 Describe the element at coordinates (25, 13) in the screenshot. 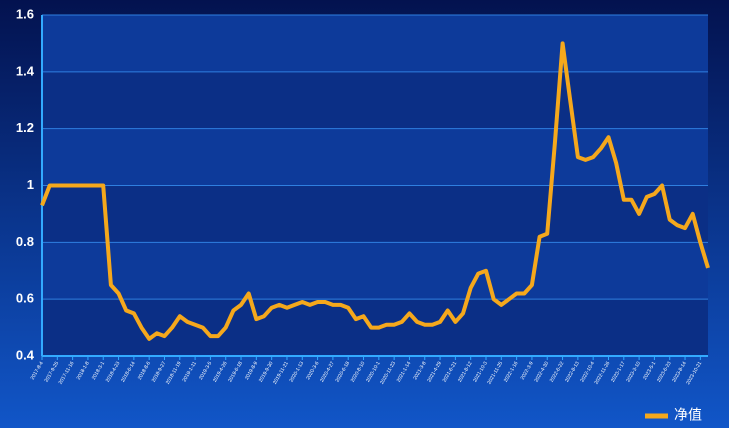

I see `y-tick-label: 1.6` at that location.